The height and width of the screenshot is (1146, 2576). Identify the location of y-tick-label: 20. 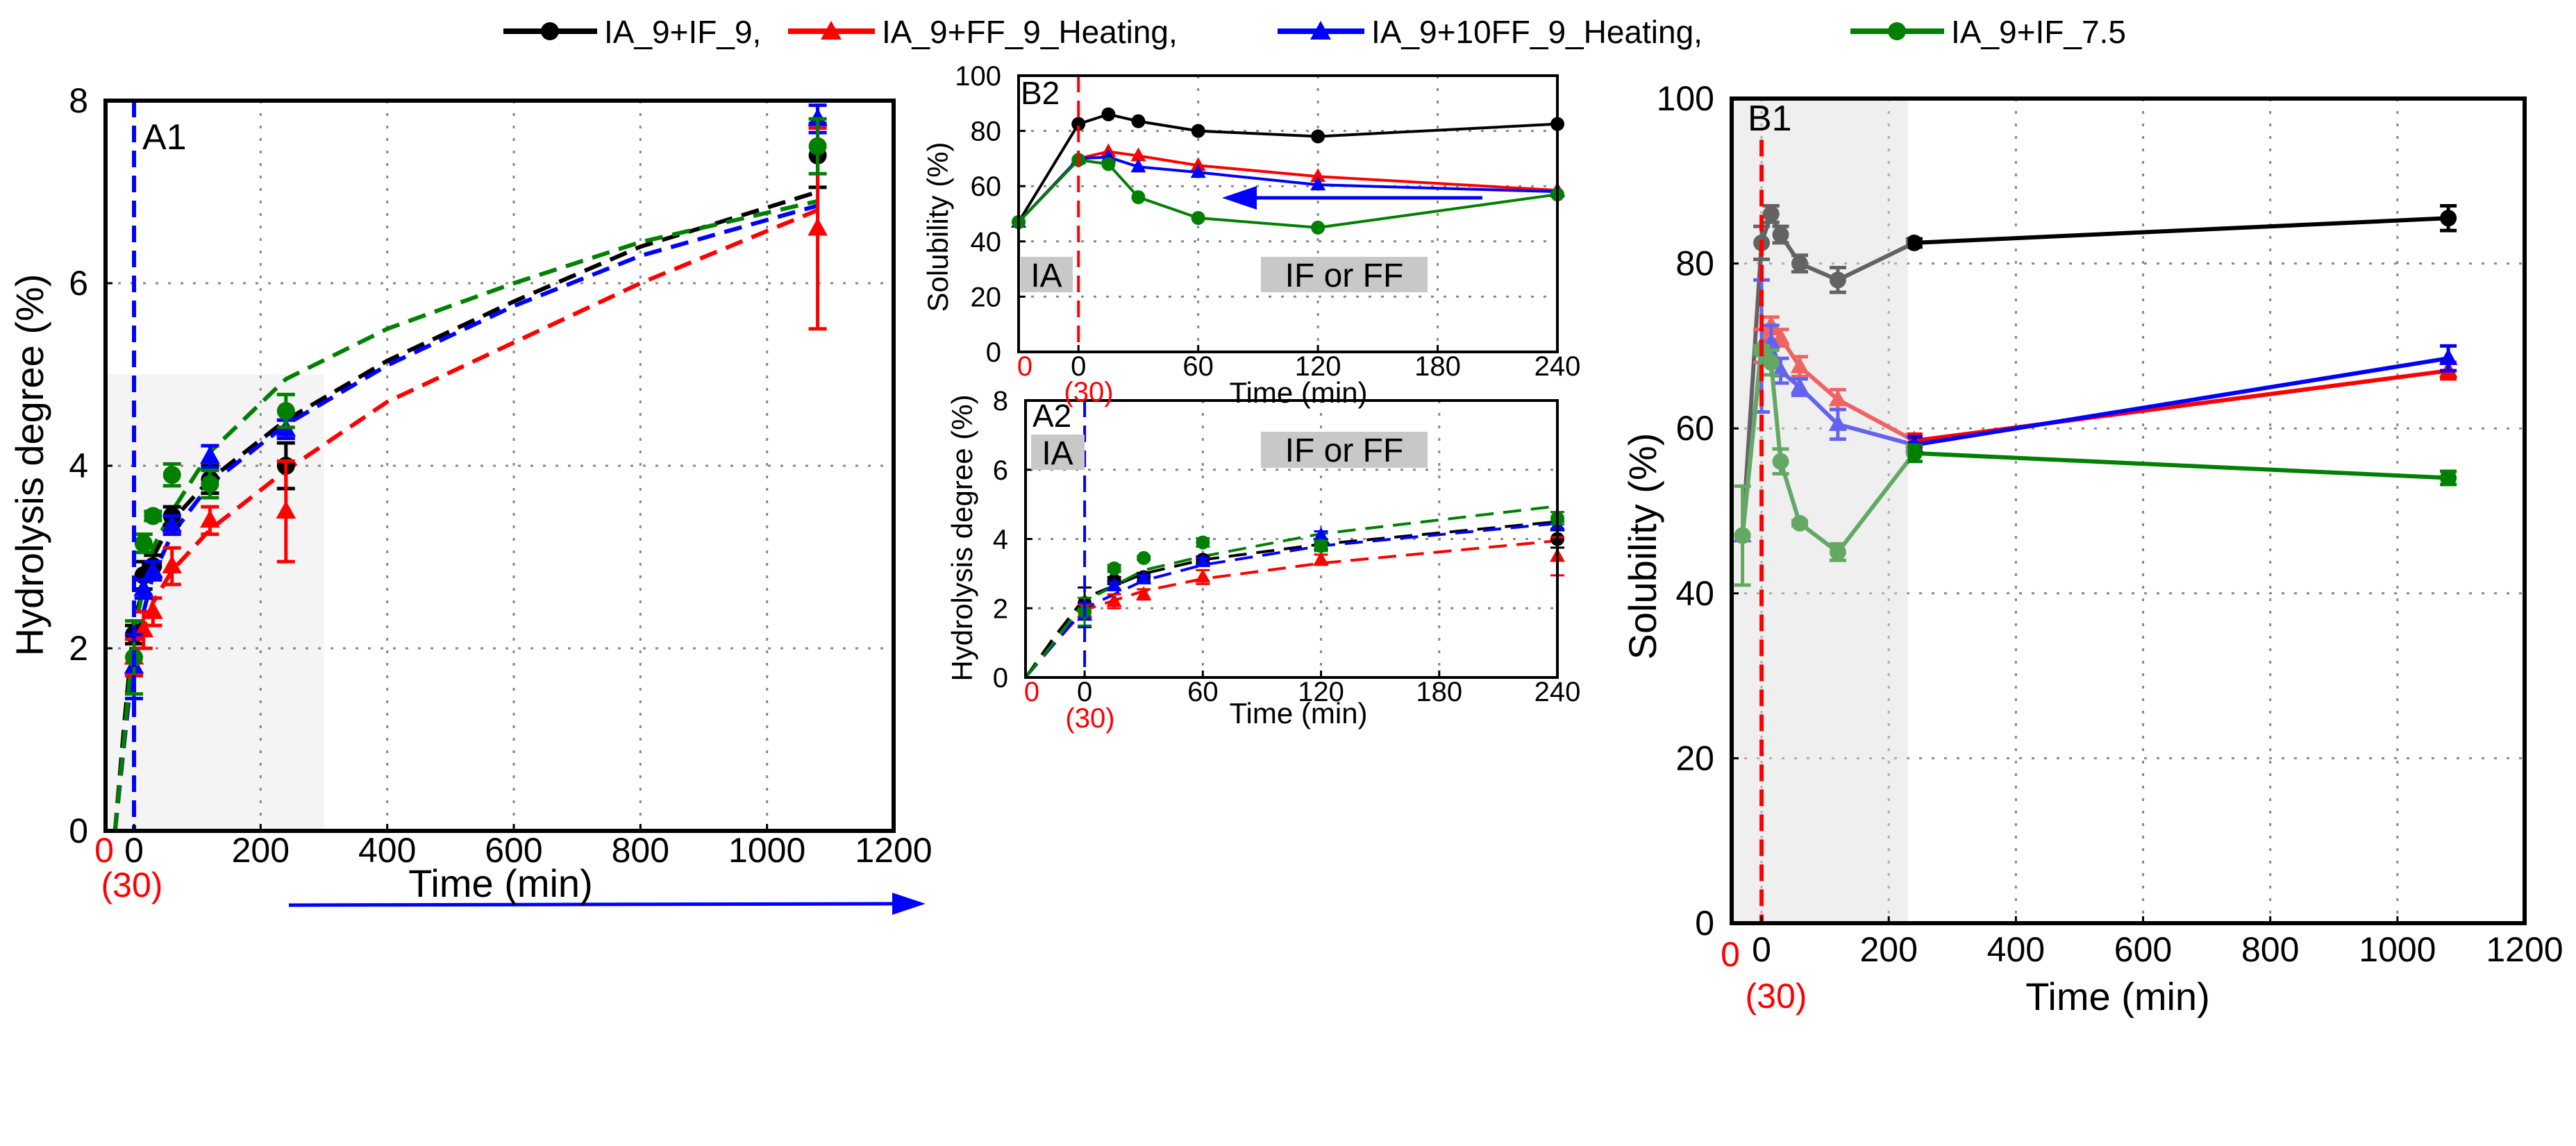
(1694, 758).